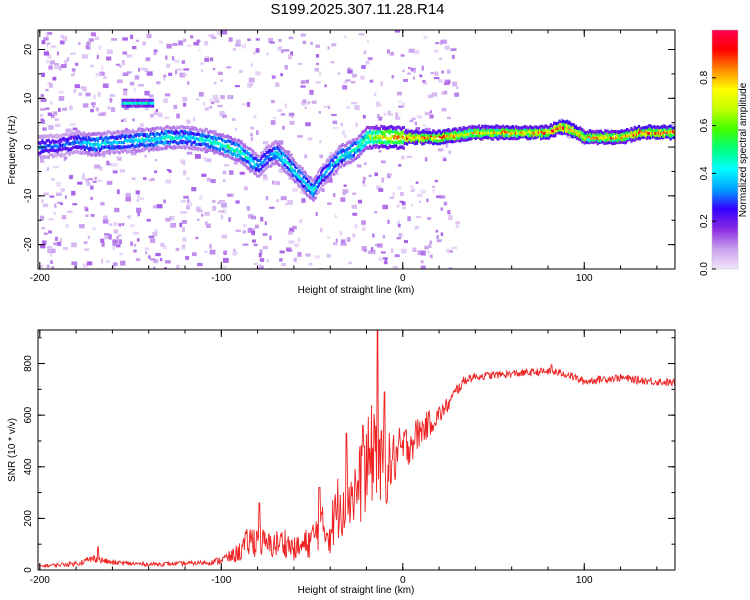 The width and height of the screenshot is (750, 600). Describe the element at coordinates (704, 221) in the screenshot. I see `colorbar-tick-label: 0.2` at that location.